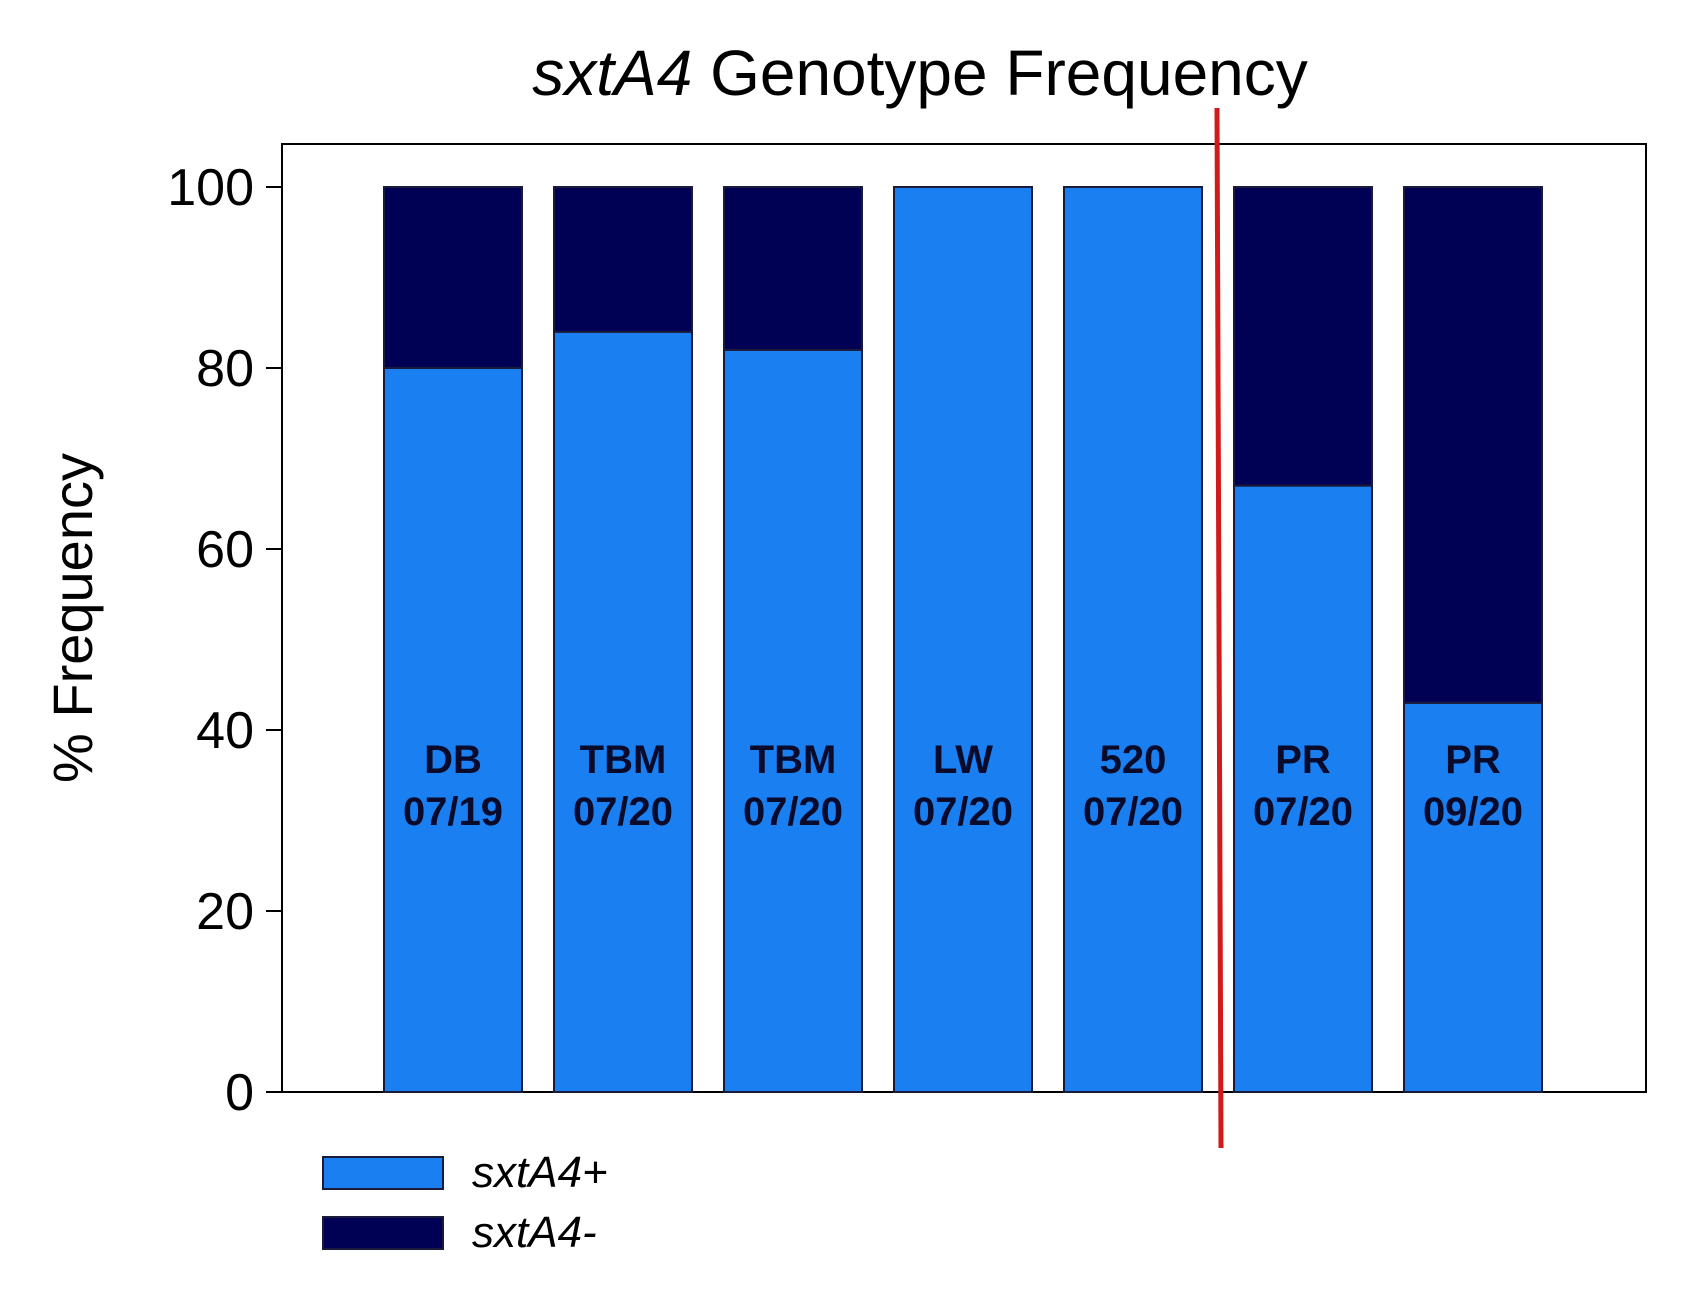 The height and width of the screenshot is (1290, 1683). I want to click on y-tick-label-80: 80, so click(225, 369).